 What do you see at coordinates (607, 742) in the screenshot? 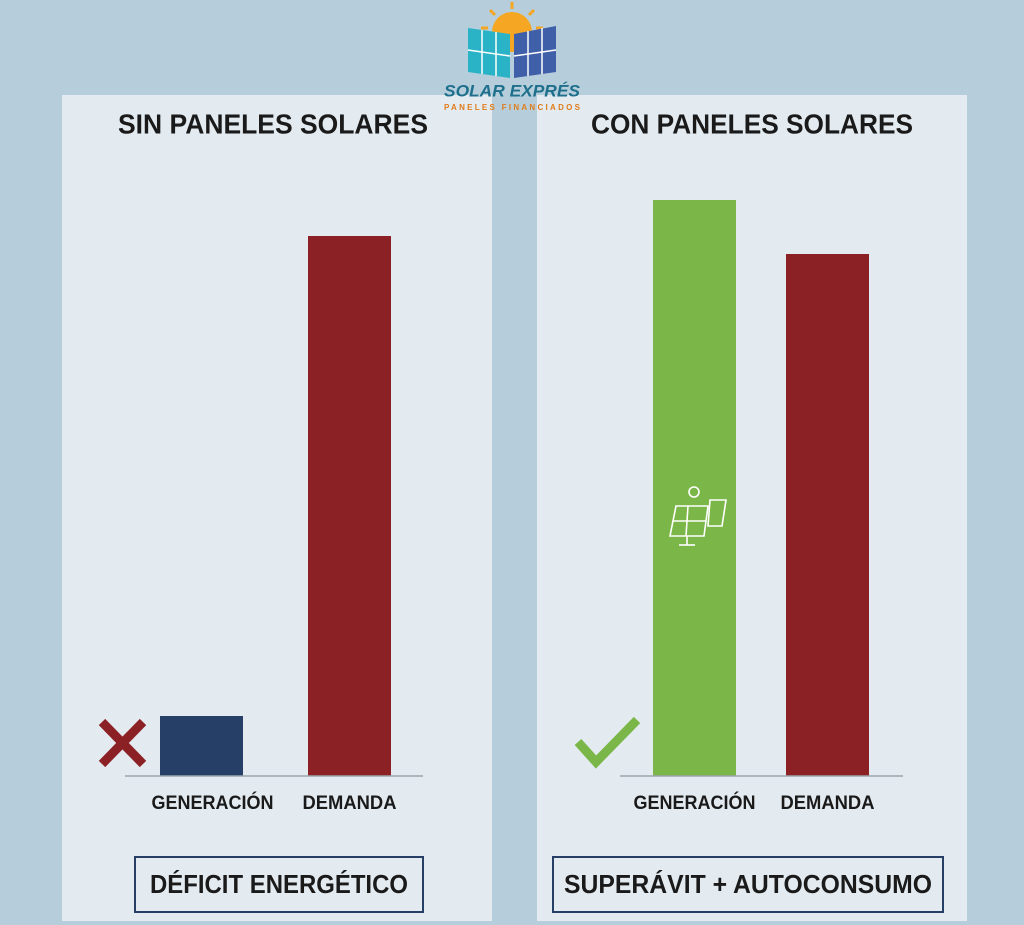
I see `check-icon` at bounding box center [607, 742].